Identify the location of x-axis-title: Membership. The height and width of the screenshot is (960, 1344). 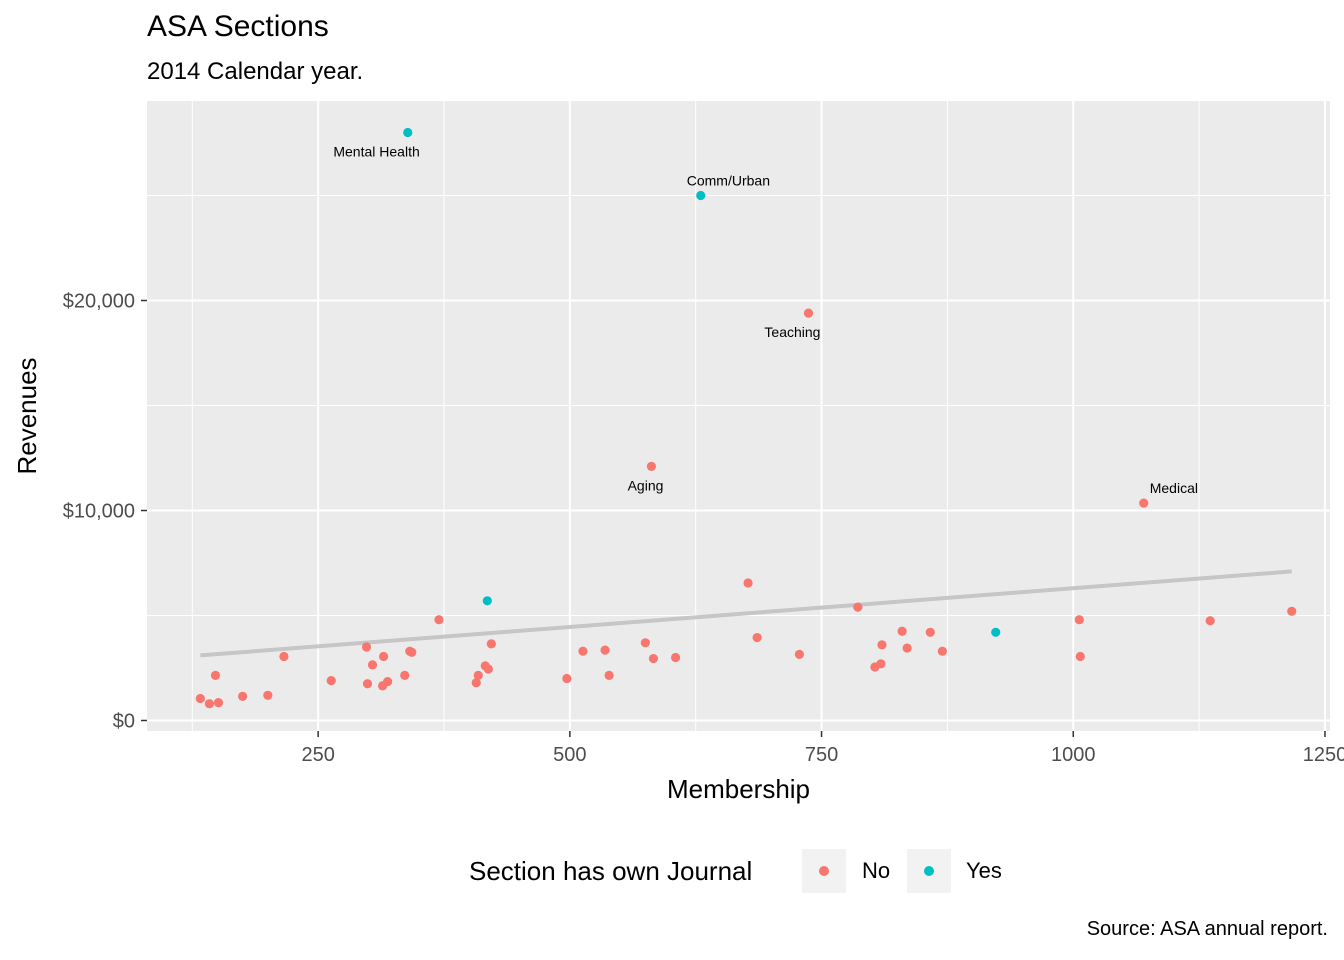
(738, 789).